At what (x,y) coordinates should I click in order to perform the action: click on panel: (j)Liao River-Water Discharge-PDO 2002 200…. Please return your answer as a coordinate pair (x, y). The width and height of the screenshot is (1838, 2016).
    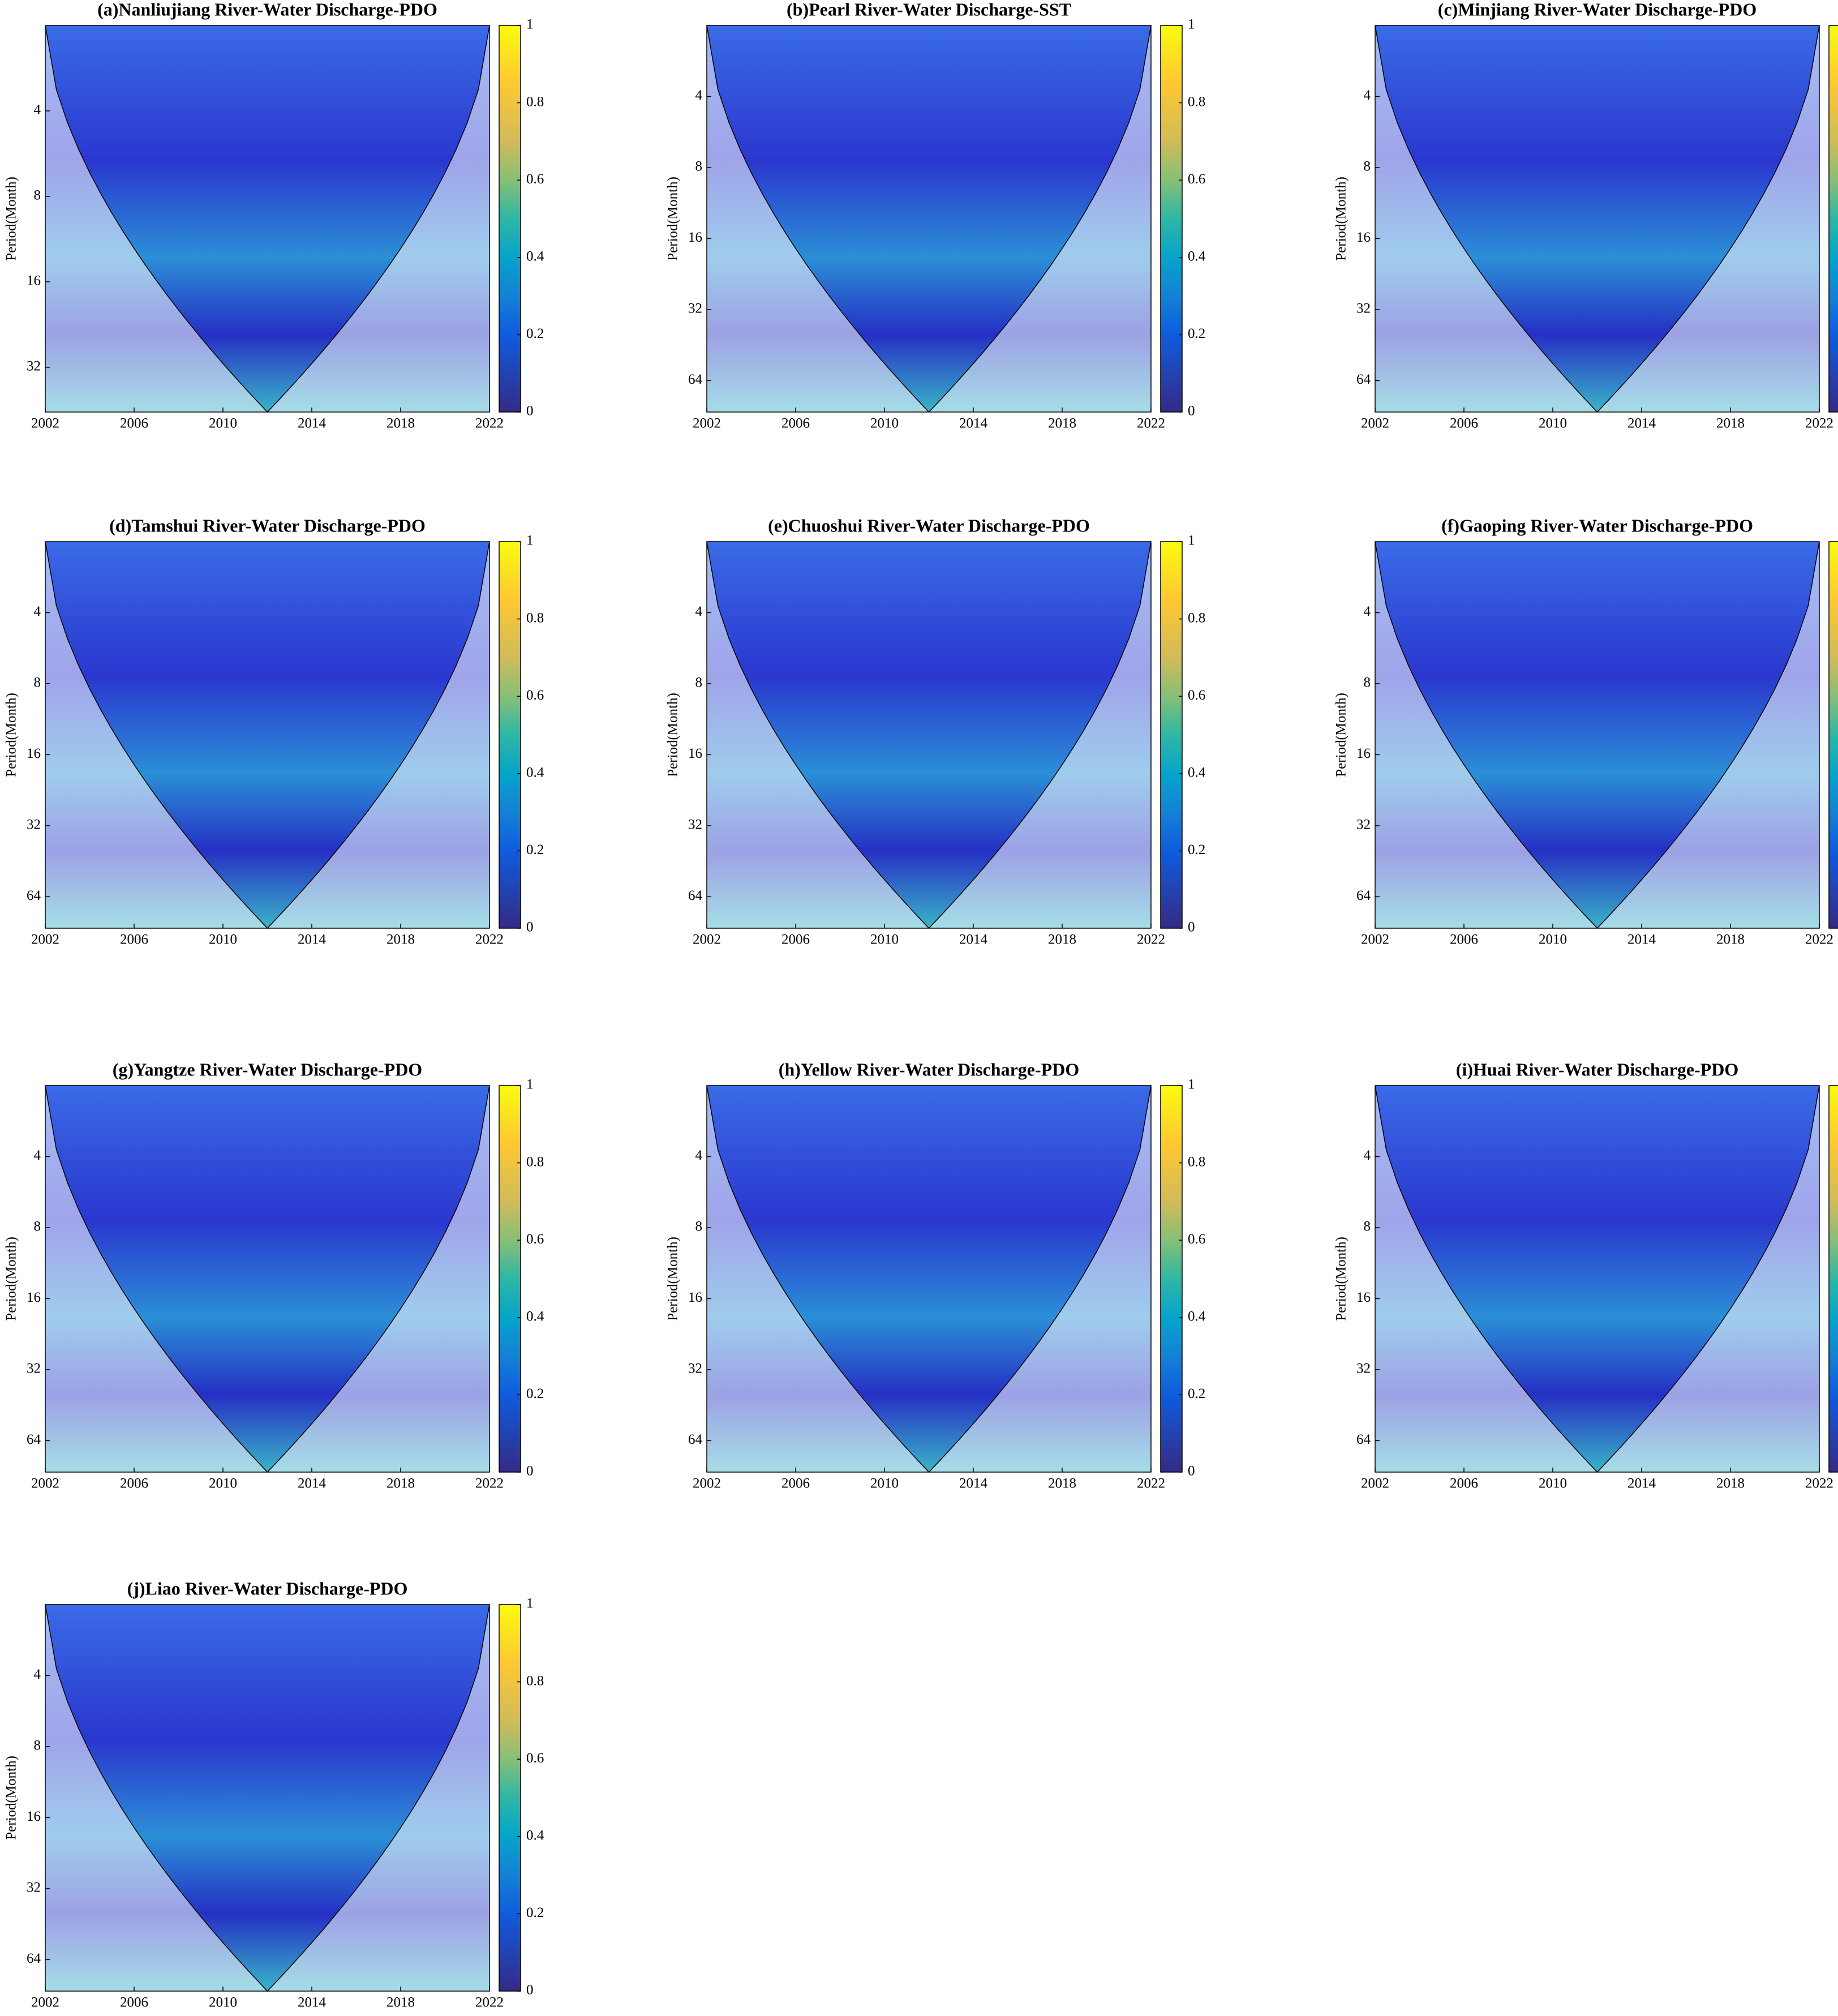
    Looking at the image, I should click on (274, 1794).